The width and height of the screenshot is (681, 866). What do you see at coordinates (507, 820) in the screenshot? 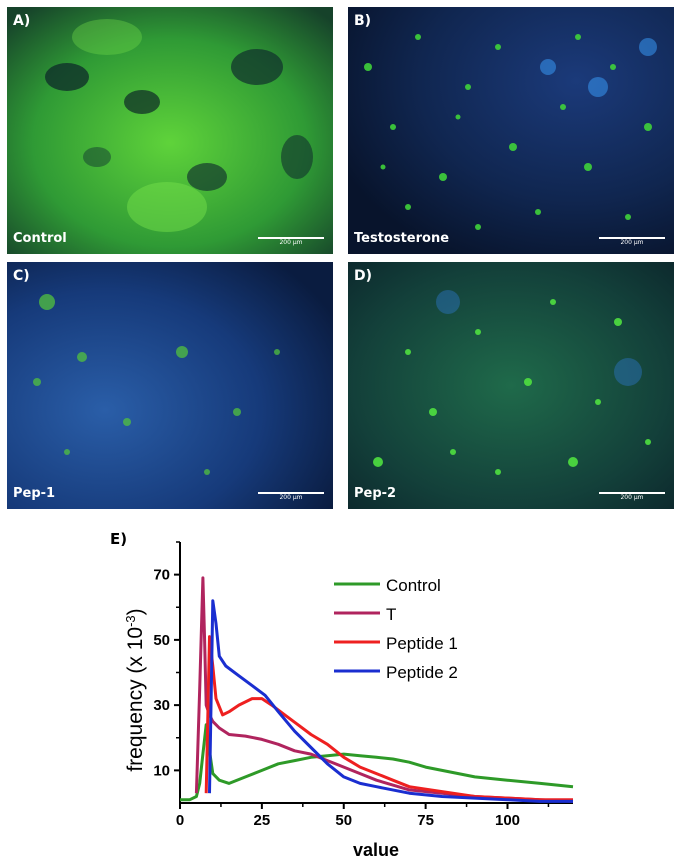
I see `x-tick-label: 100` at bounding box center [507, 820].